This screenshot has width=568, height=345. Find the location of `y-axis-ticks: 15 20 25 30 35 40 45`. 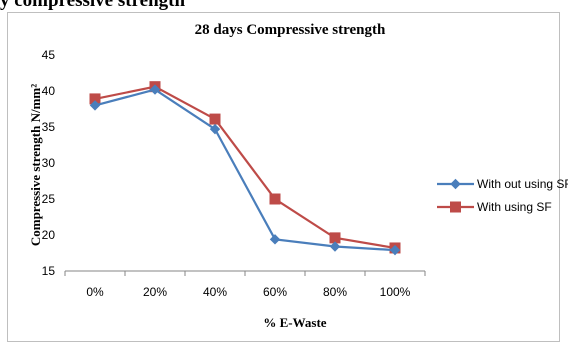

y-axis-ticks: 15 20 25 30 35 40 45 is located at coordinates (49, 163).